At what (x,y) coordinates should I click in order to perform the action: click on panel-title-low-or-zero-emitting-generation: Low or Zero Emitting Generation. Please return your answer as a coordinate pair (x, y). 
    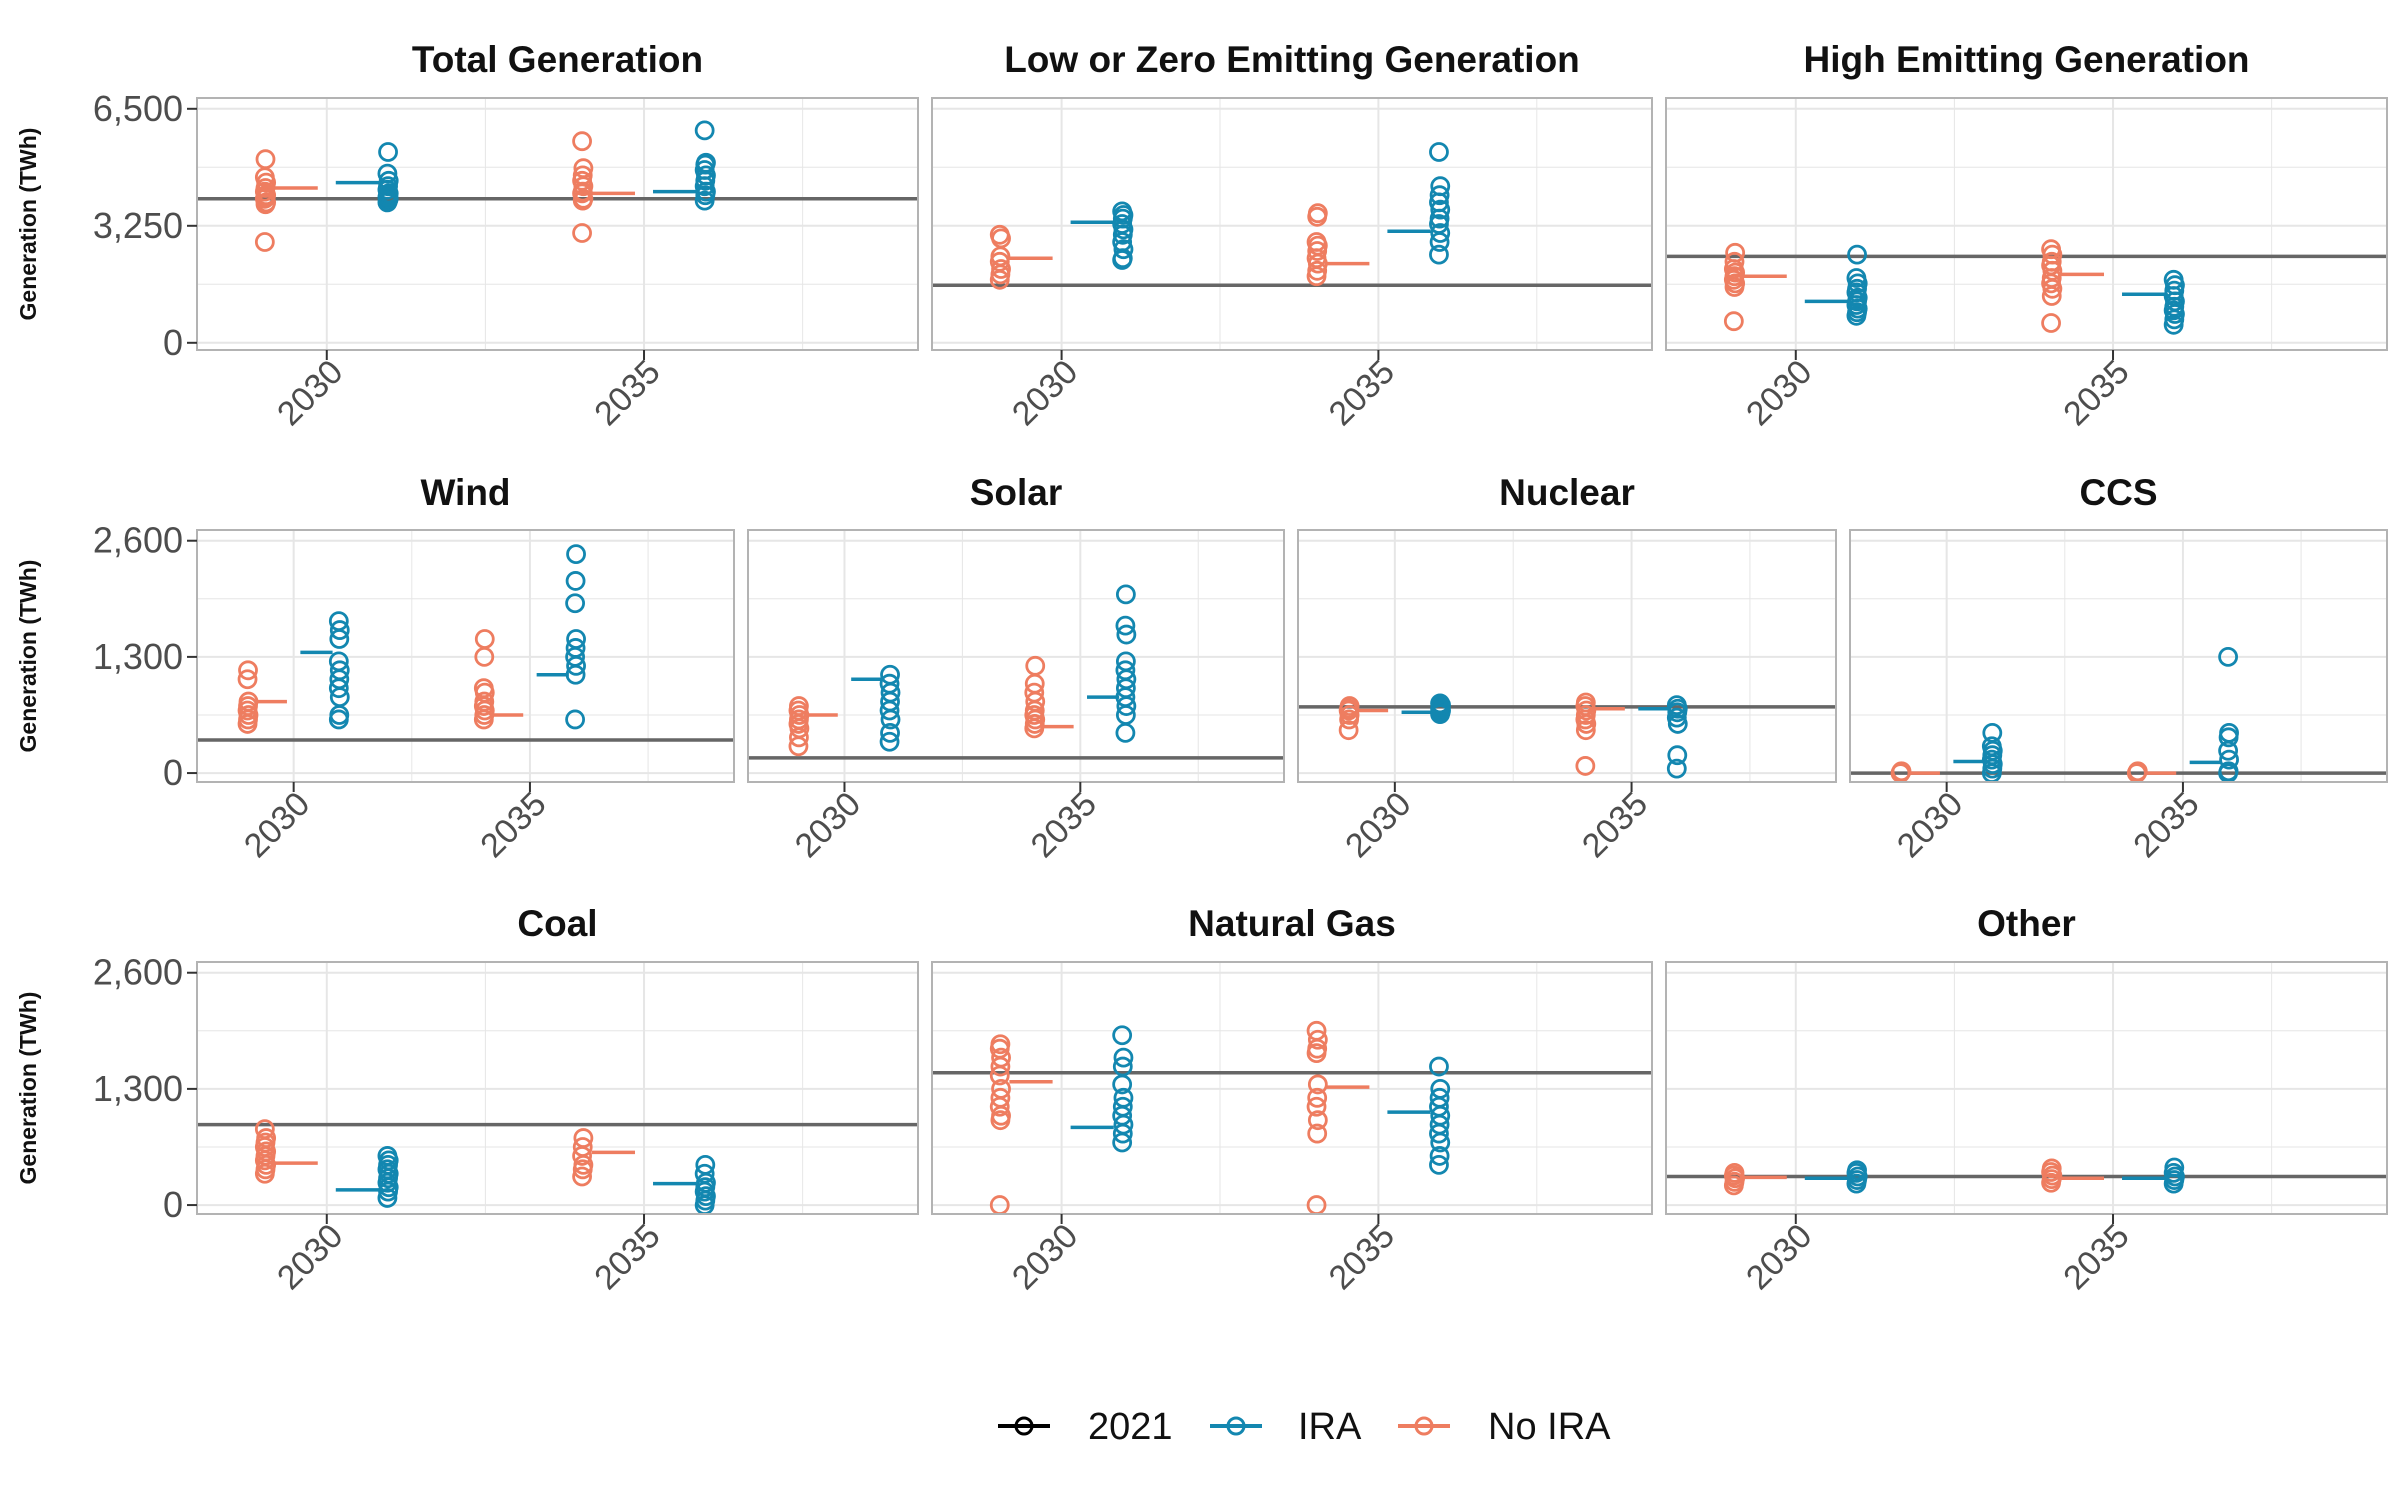
    Looking at the image, I should click on (1292, 59).